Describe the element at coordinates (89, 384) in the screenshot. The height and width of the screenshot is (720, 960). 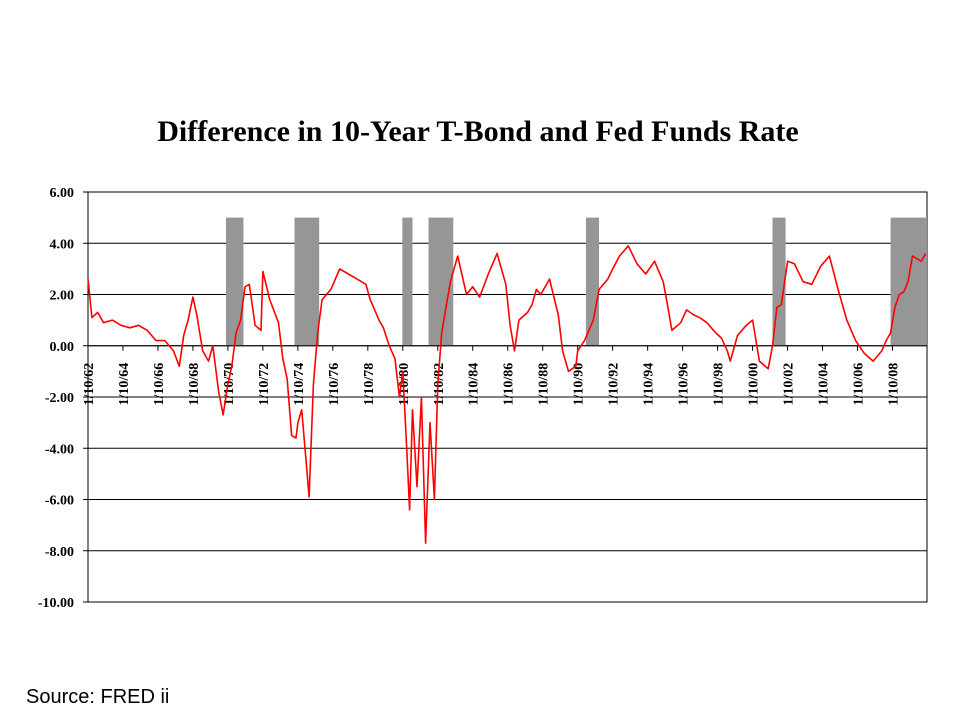
I see `x-tick-label: 1/10/62` at that location.